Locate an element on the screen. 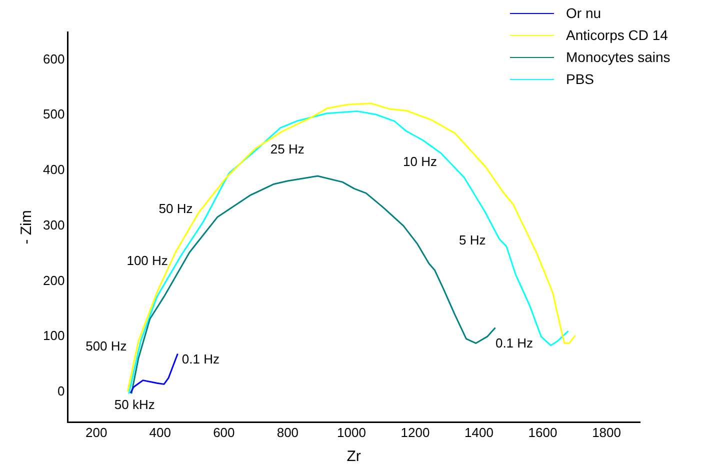  x-tick-label: 200 is located at coordinates (97, 432).